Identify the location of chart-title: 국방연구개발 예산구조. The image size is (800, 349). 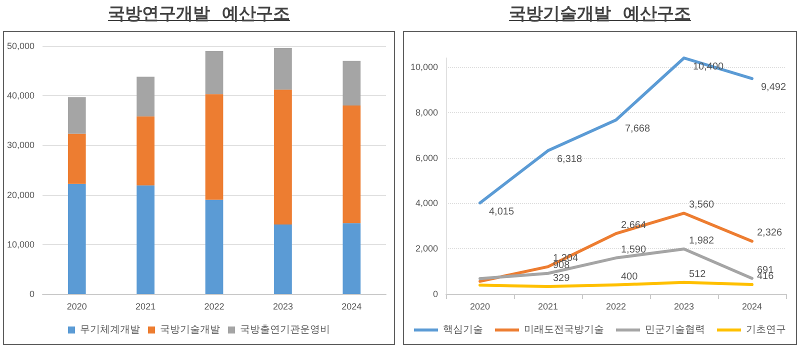
(199, 14).